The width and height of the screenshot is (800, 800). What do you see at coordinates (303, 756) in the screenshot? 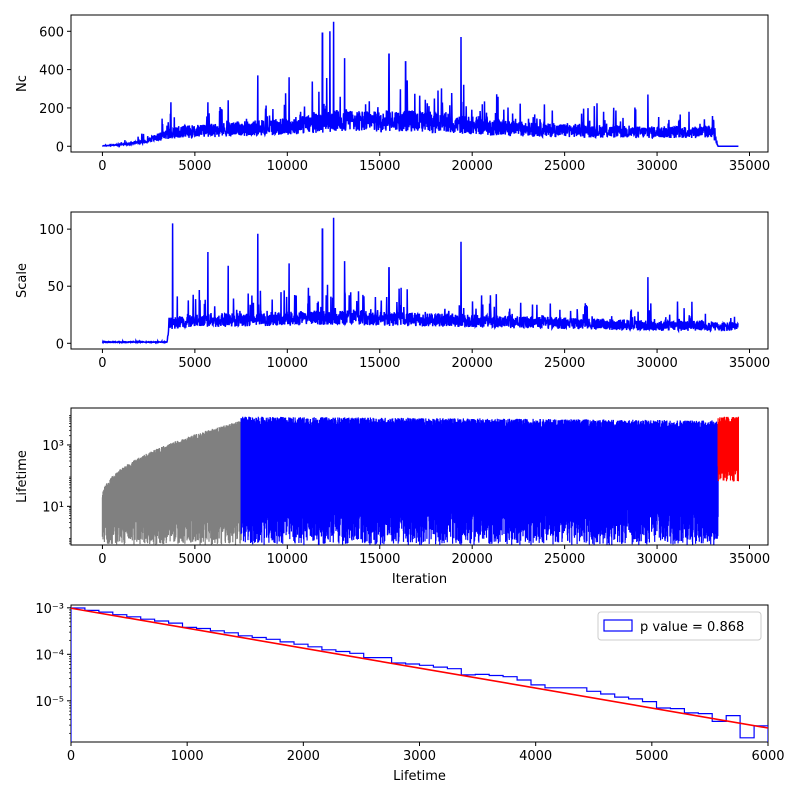
I see `x-tick-label: 2000` at bounding box center [303, 756].